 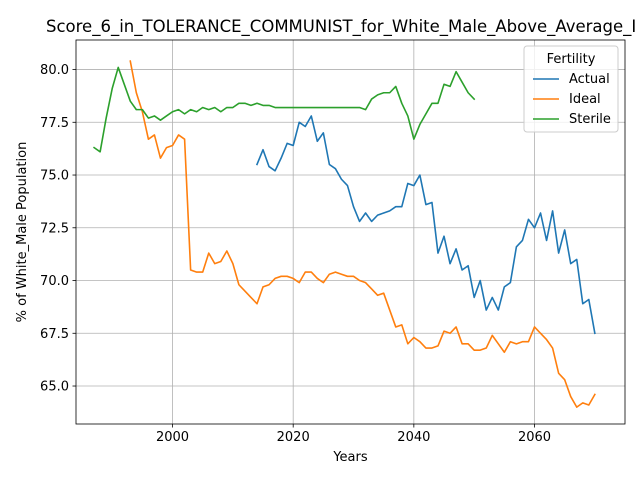 What do you see at coordinates (54, 123) in the screenshot?
I see `y-tick-label: 77.5` at bounding box center [54, 123].